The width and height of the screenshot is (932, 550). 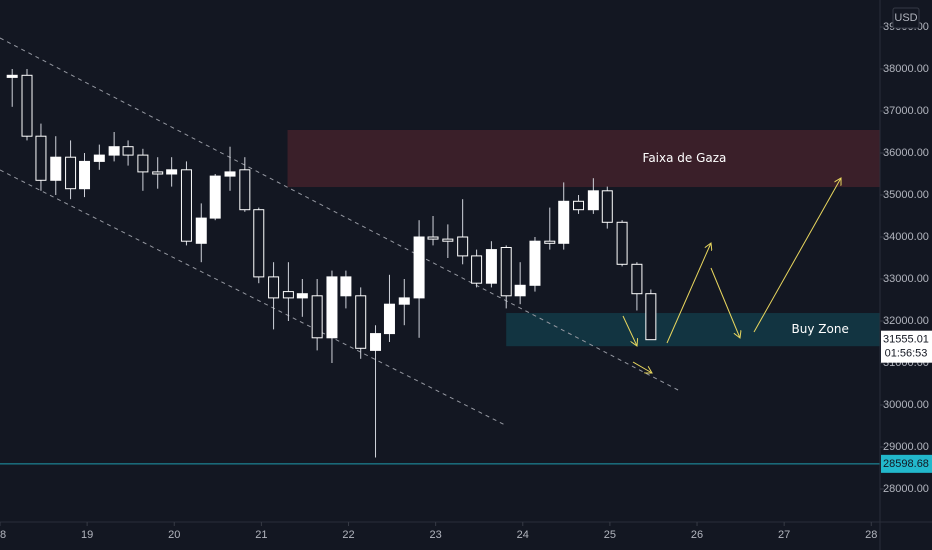 What do you see at coordinates (906, 69) in the screenshot?
I see `y-tick-label: 38000.00` at bounding box center [906, 69].